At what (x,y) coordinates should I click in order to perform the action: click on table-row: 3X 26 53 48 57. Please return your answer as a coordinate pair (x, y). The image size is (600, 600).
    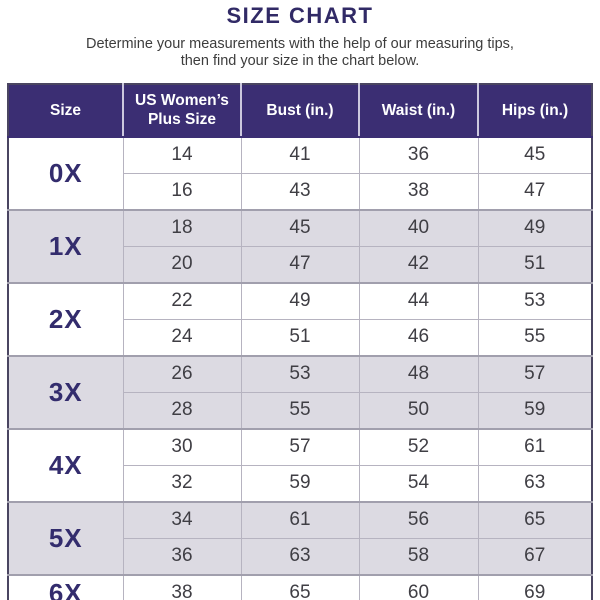
    Looking at the image, I should click on (300, 391).